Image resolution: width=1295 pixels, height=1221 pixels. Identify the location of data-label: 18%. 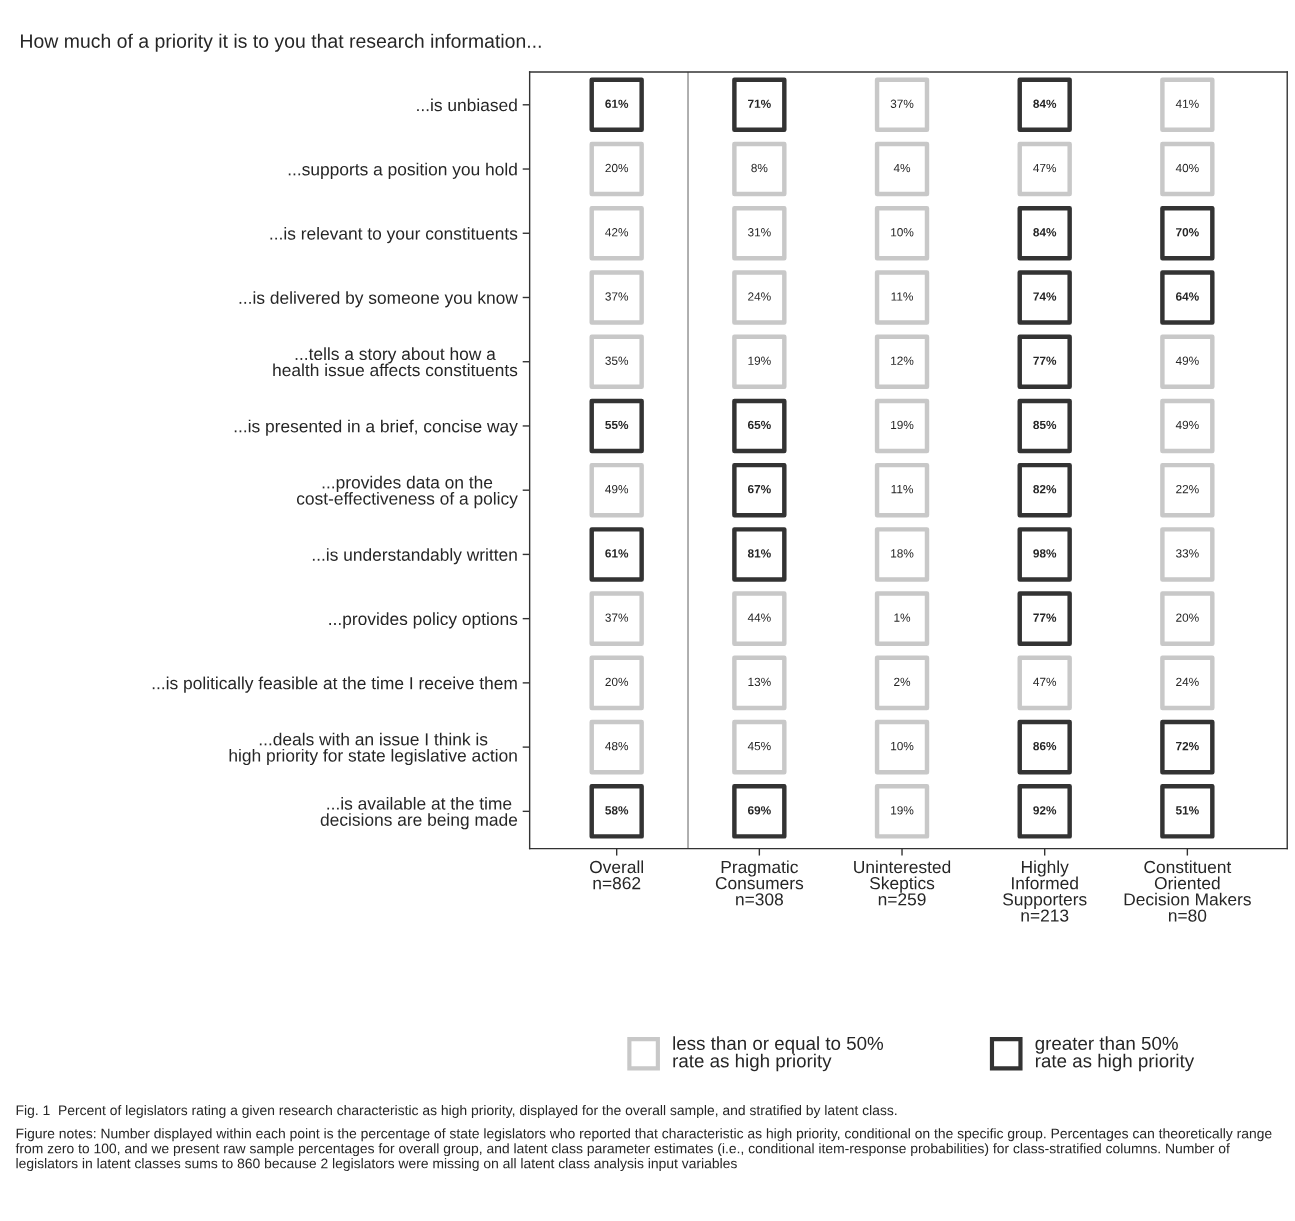
(902, 553).